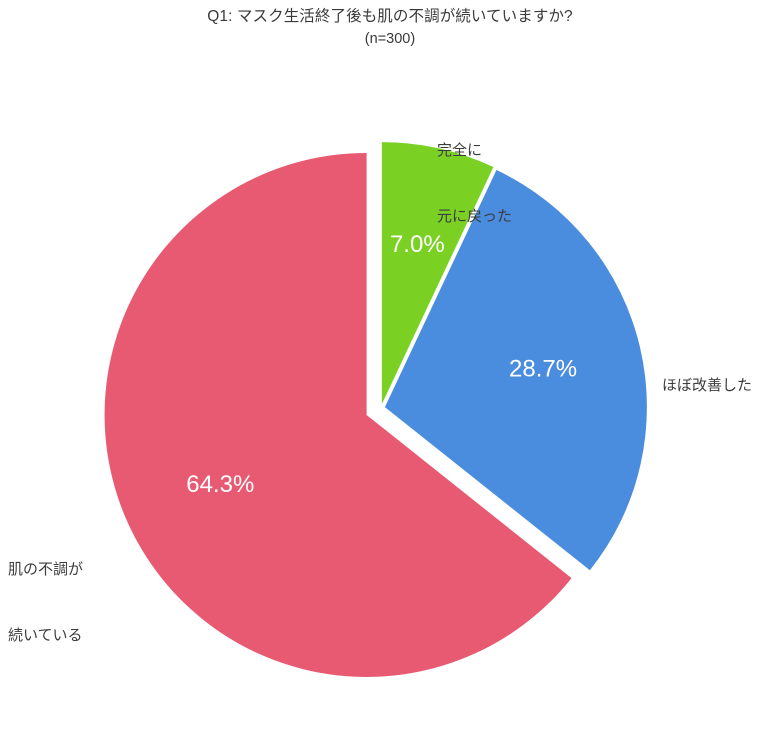 Image resolution: width=780 pixels, height=742 pixels. Describe the element at coordinates (390, 16) in the screenshot. I see `chart-title: Q1: マスク生活終了後も肌の不調が続いていますか?` at that location.